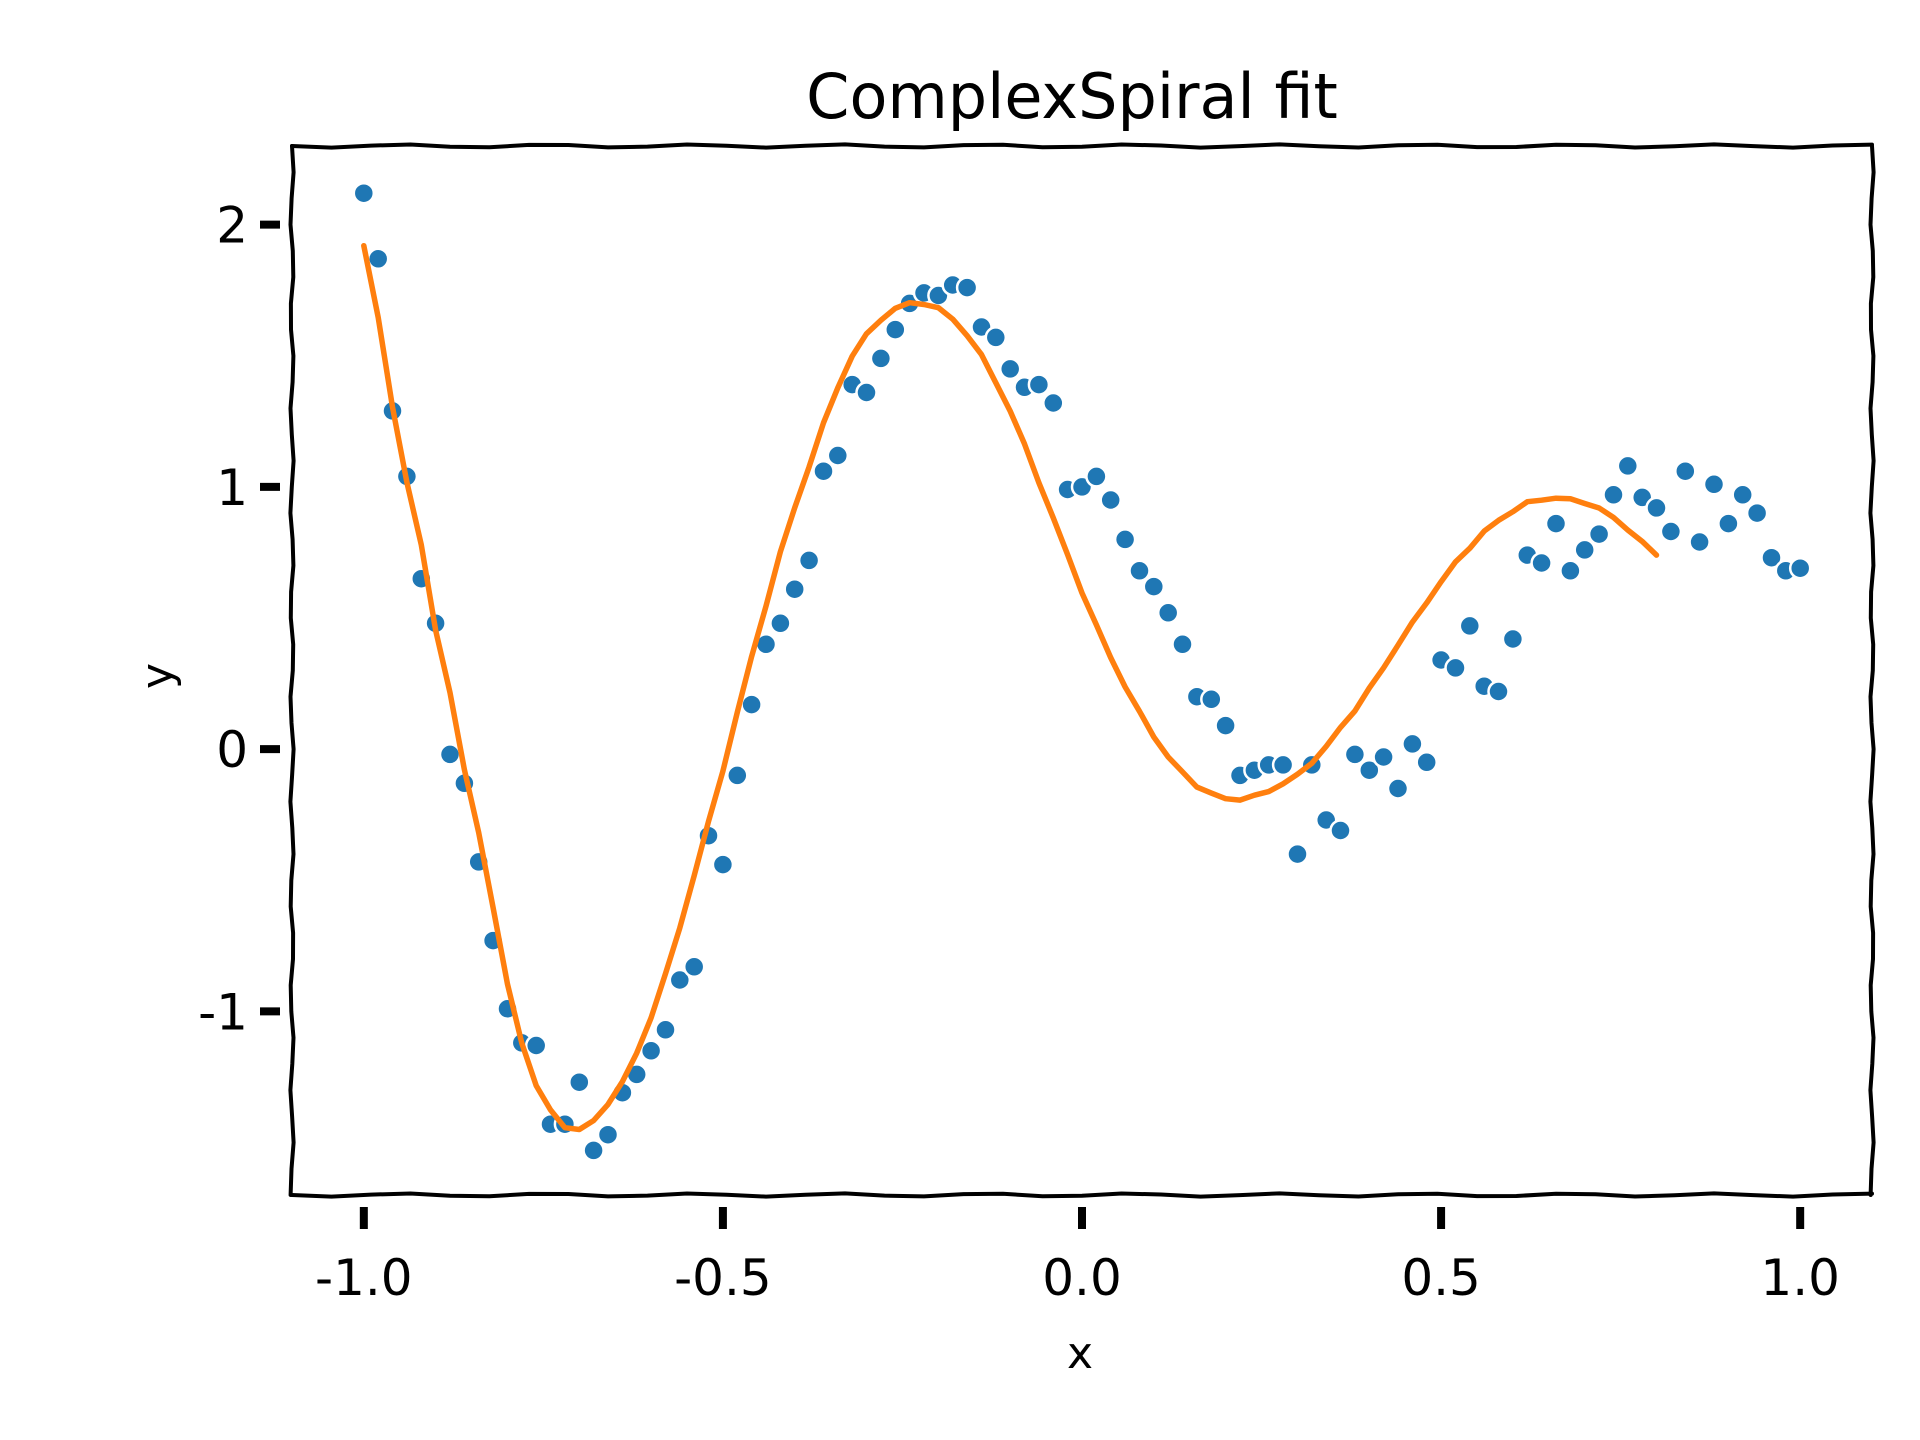 The image size is (1920, 1440). I want to click on x-tick-label: 0.5, so click(1441, 1278).